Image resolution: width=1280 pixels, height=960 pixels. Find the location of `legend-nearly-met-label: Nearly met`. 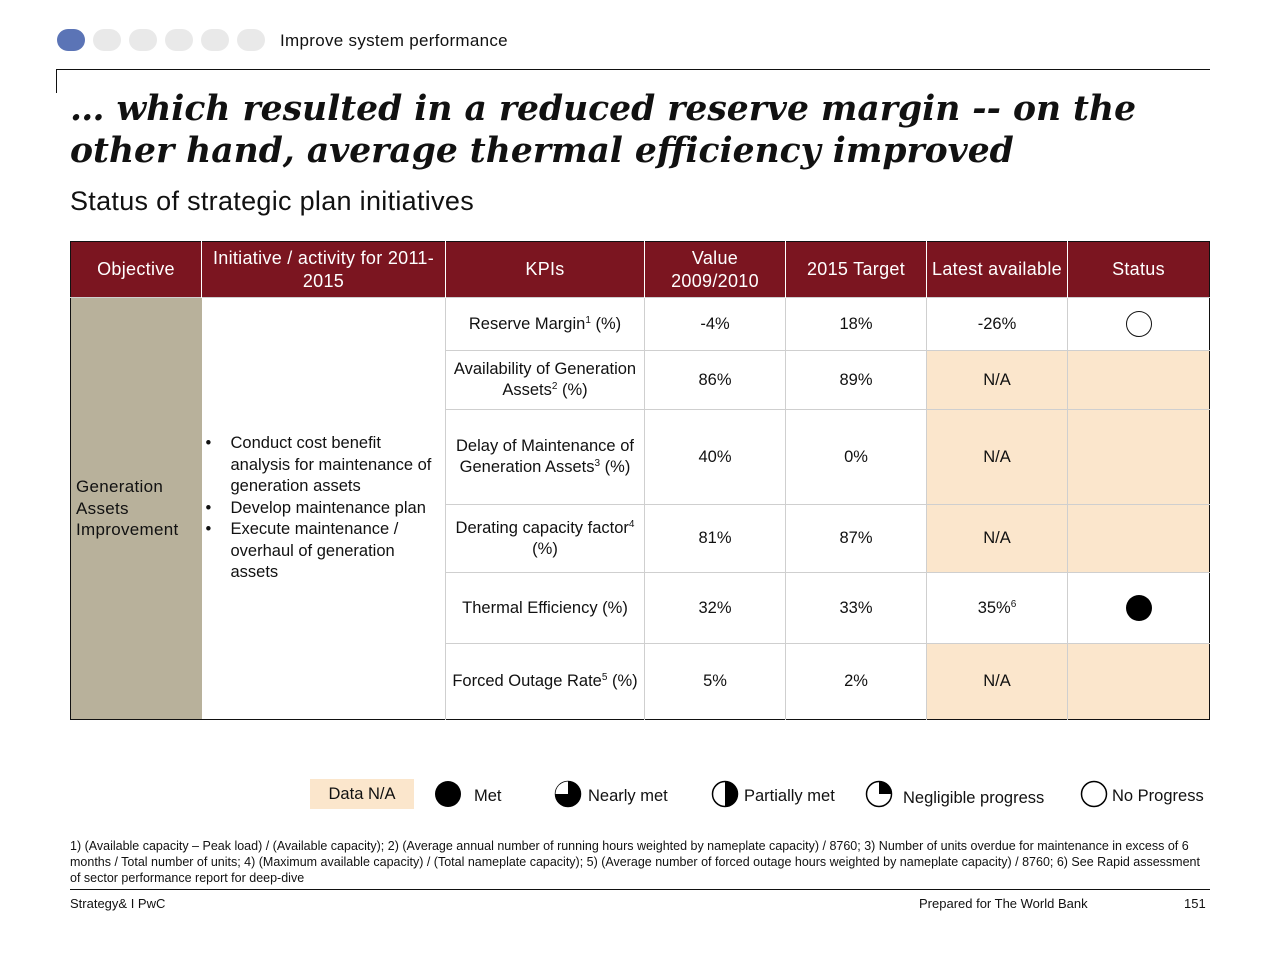

legend-nearly-met-label: Nearly met is located at coordinates (628, 796).